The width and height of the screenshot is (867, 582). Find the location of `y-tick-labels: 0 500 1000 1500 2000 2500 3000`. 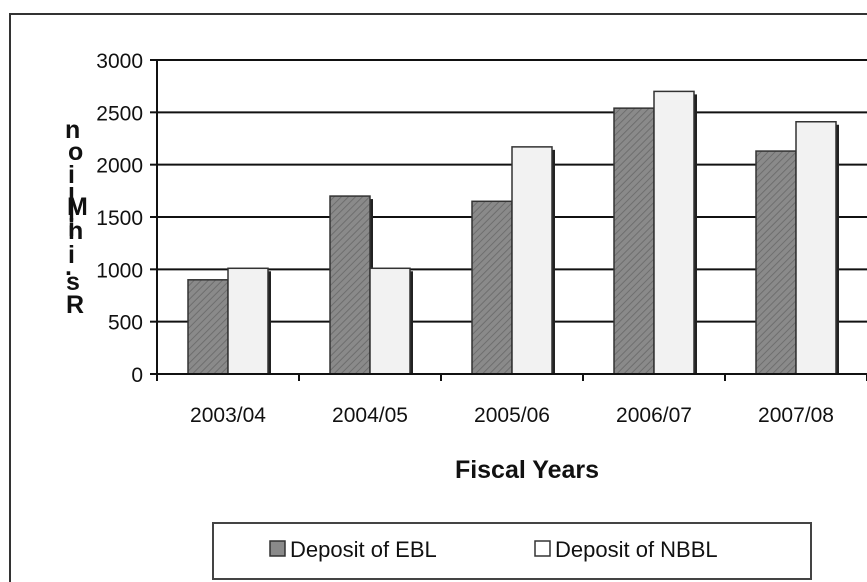

y-tick-labels: 0 500 1000 1500 2000 2500 3000 is located at coordinates (119, 218).